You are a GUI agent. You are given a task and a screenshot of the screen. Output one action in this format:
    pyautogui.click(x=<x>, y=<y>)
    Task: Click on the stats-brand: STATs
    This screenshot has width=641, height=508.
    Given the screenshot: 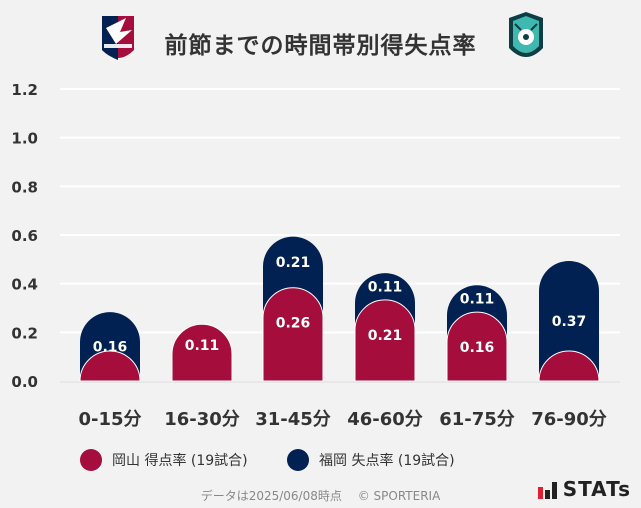 What is the action you would take?
    pyautogui.click(x=596, y=489)
    